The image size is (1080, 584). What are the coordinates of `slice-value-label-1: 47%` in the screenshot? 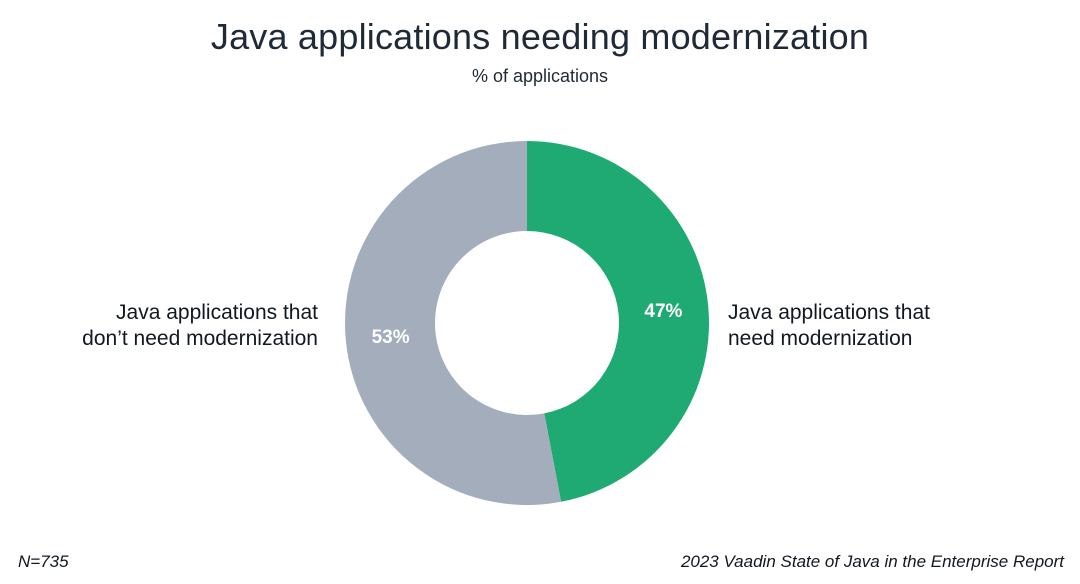 It's located at (663, 311).